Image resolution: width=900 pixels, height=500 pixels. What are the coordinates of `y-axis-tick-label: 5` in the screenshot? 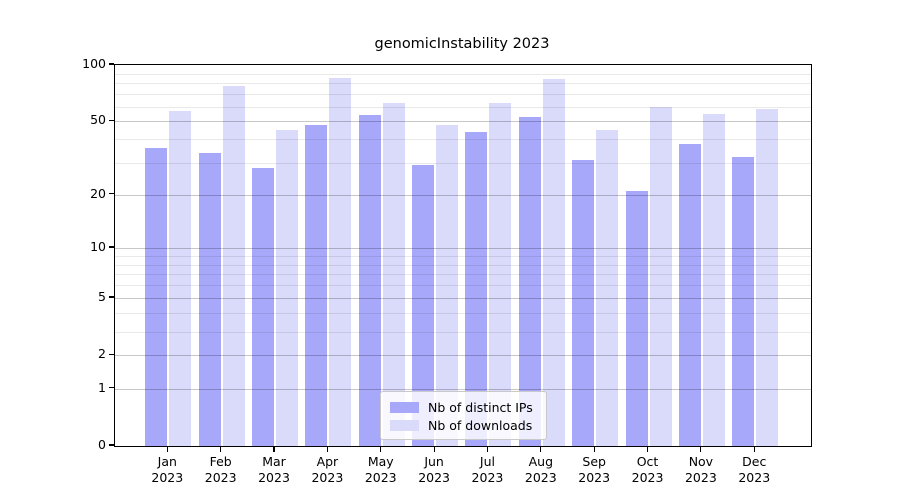 It's located at (102, 297).